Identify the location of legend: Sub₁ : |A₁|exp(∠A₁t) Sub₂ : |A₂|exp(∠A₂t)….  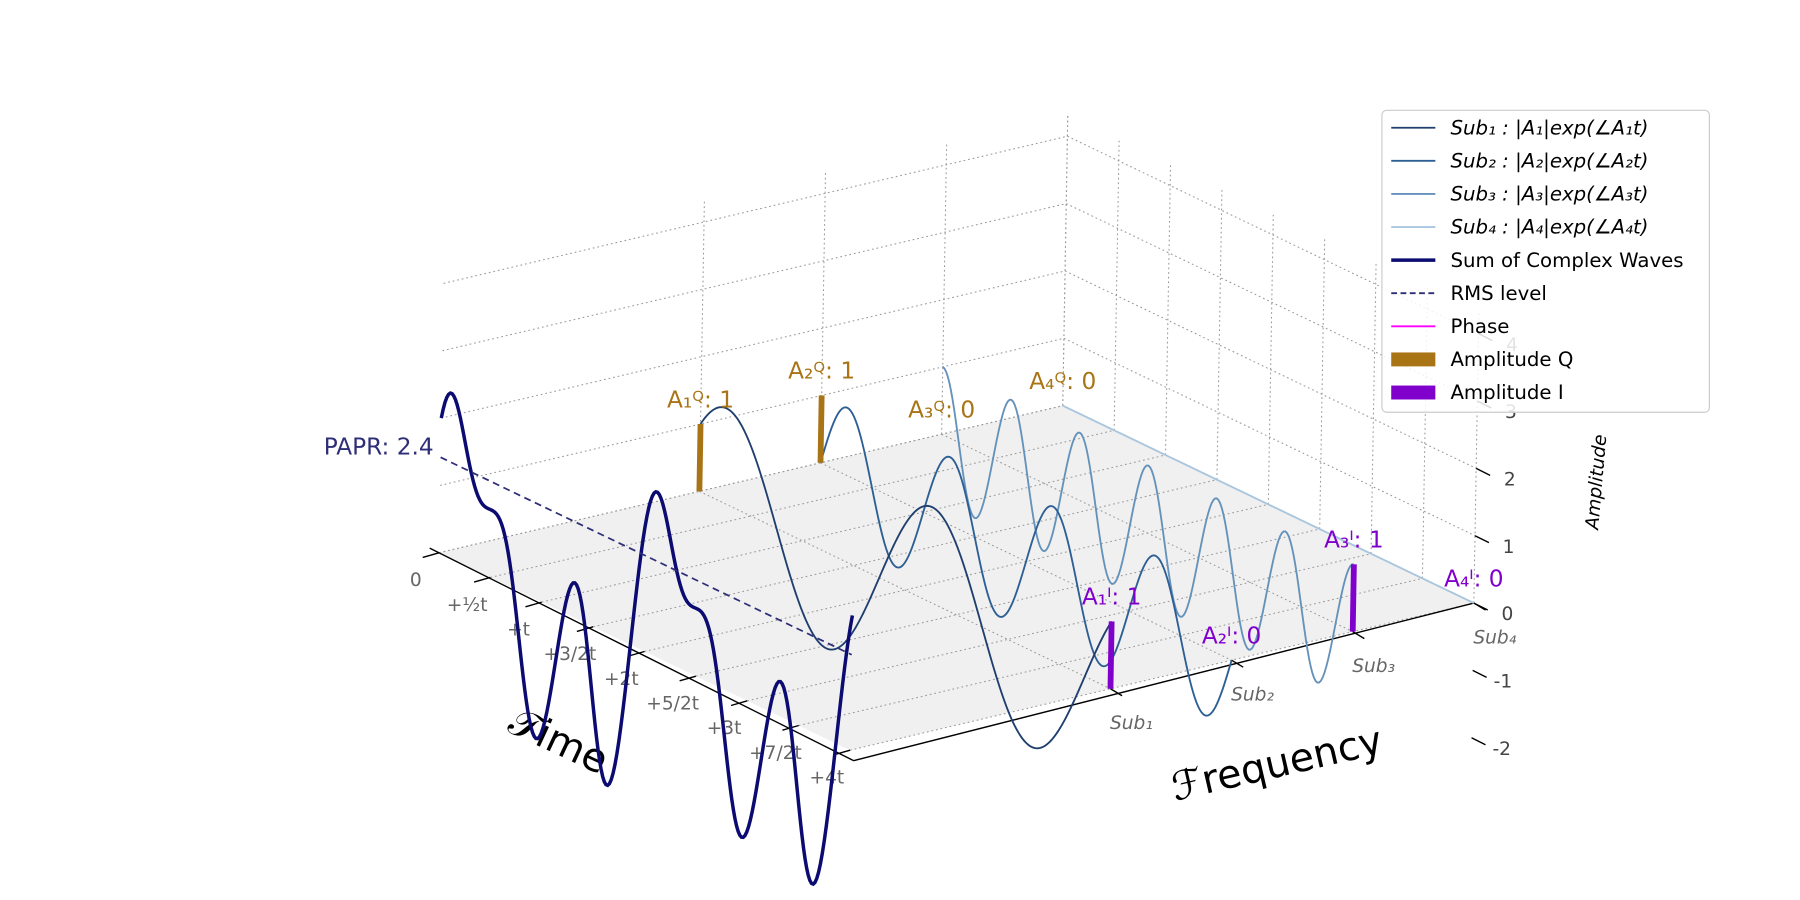
(1545, 261).